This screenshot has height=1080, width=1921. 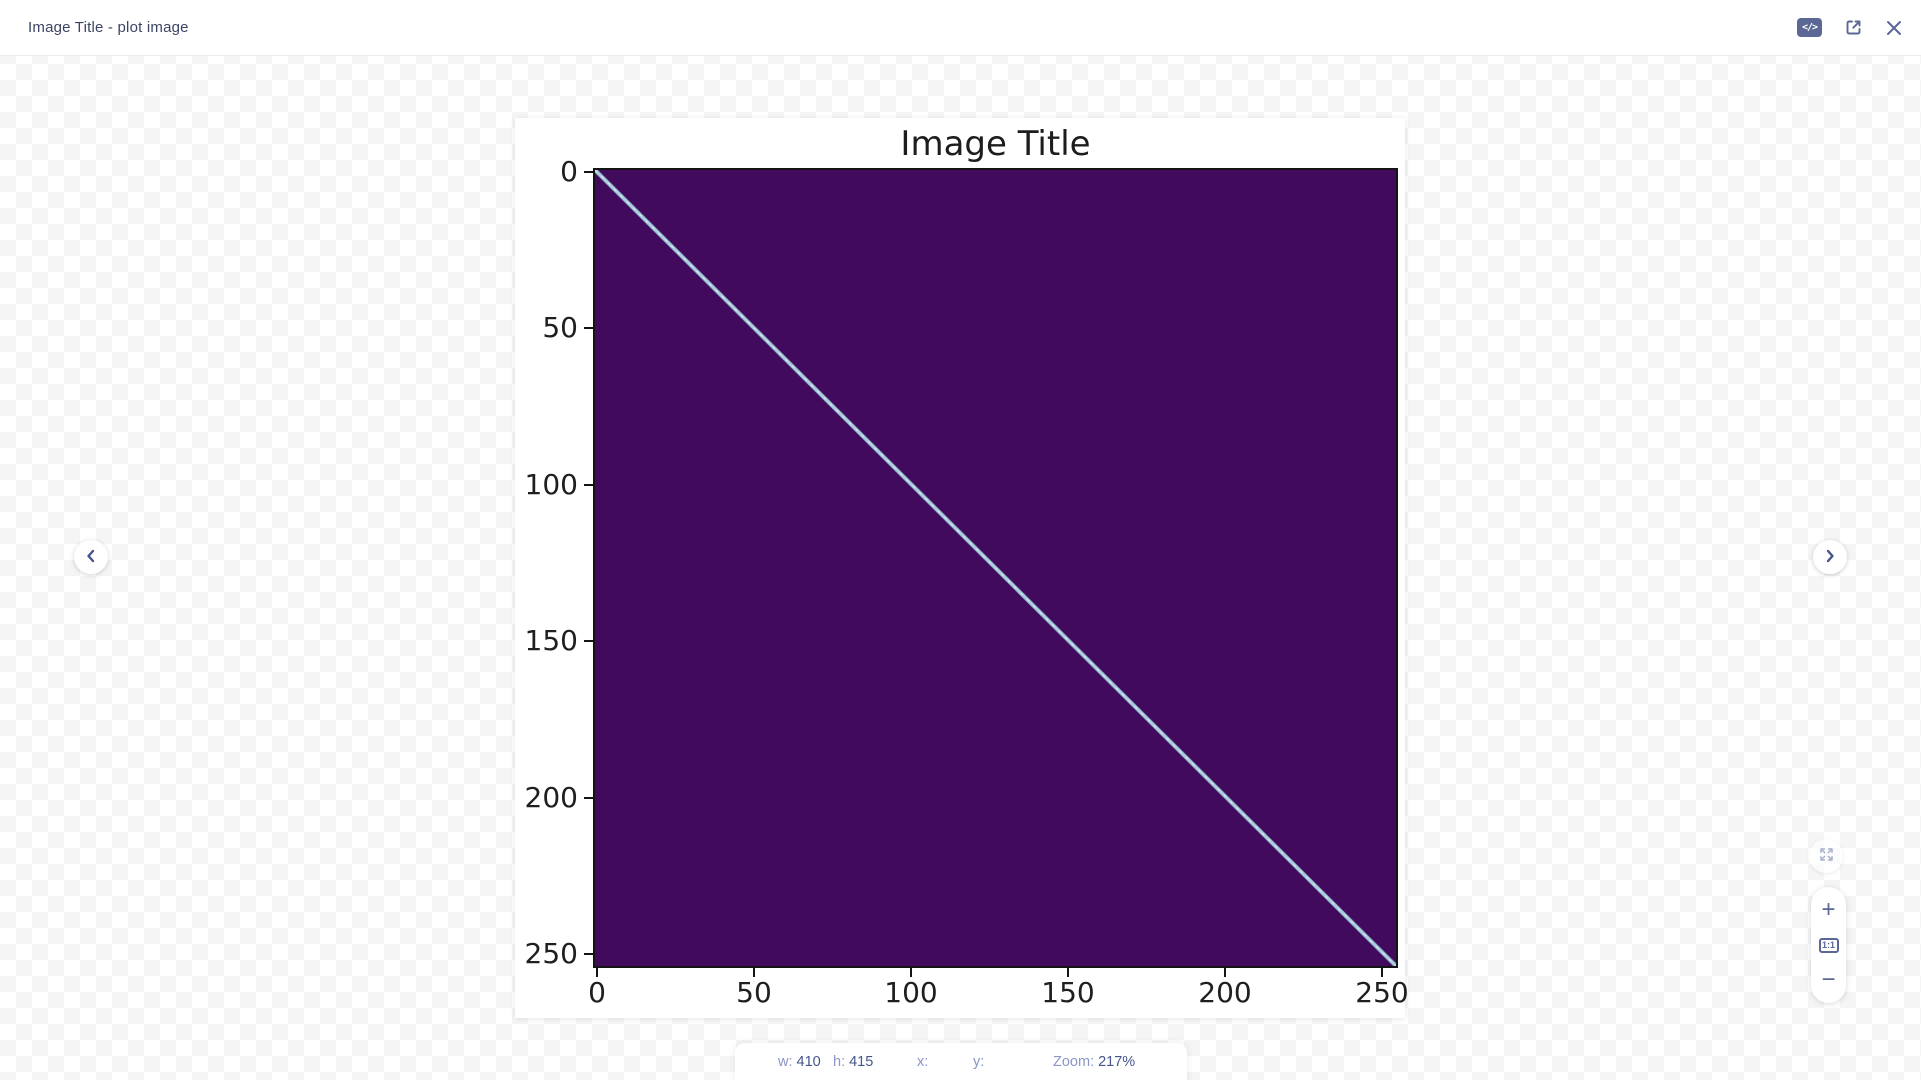 I want to click on close-button, so click(x=1894, y=28).